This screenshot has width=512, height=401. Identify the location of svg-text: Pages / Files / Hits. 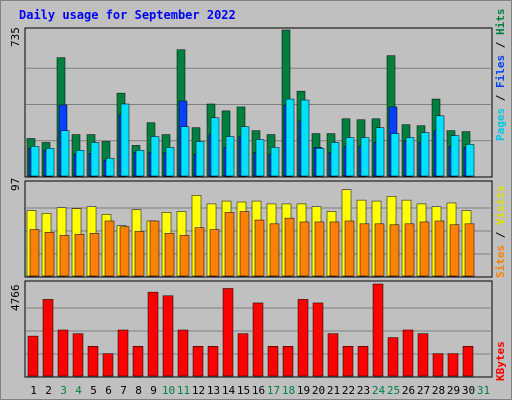
(500, 75).